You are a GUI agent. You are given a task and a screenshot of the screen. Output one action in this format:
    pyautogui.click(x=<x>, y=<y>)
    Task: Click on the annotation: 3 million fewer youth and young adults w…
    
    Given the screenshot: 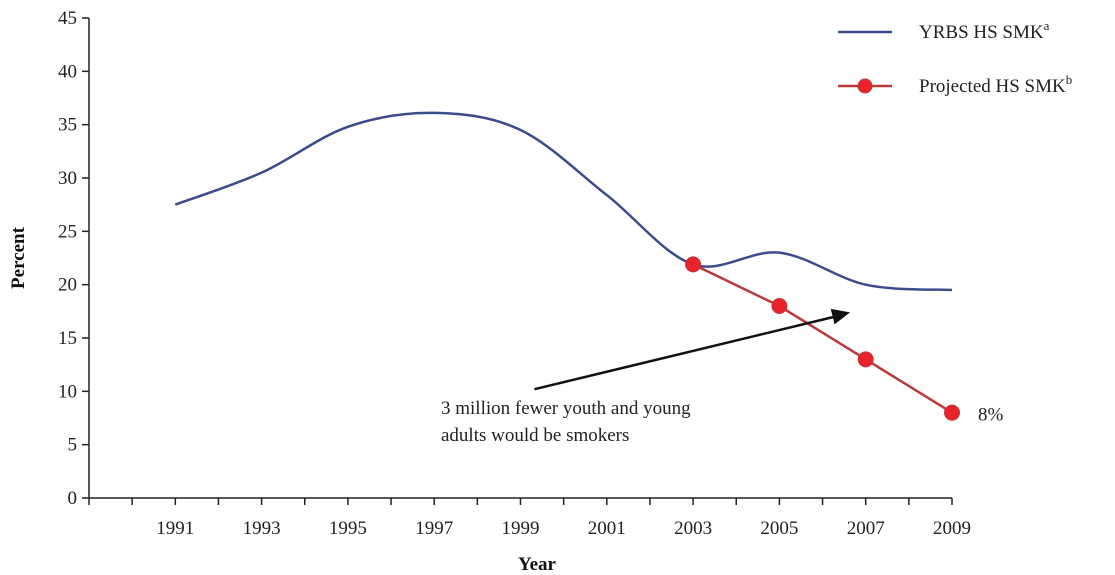 What is the action you would take?
    pyautogui.click(x=722, y=377)
    